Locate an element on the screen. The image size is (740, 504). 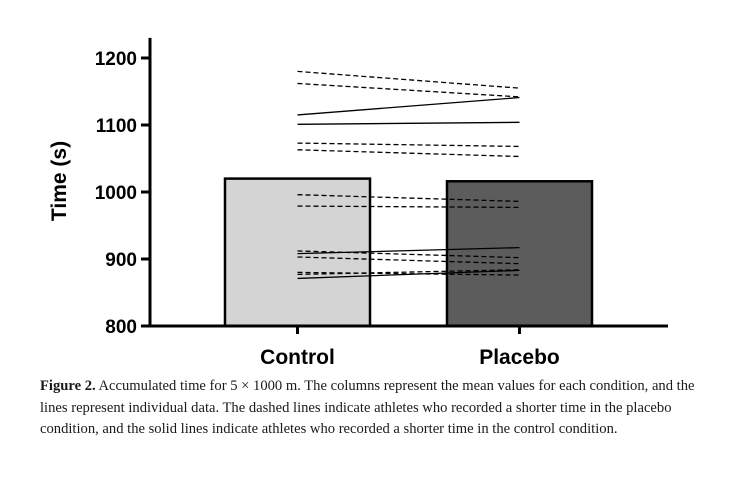
figure-label: Figure 2. is located at coordinates (68, 386).